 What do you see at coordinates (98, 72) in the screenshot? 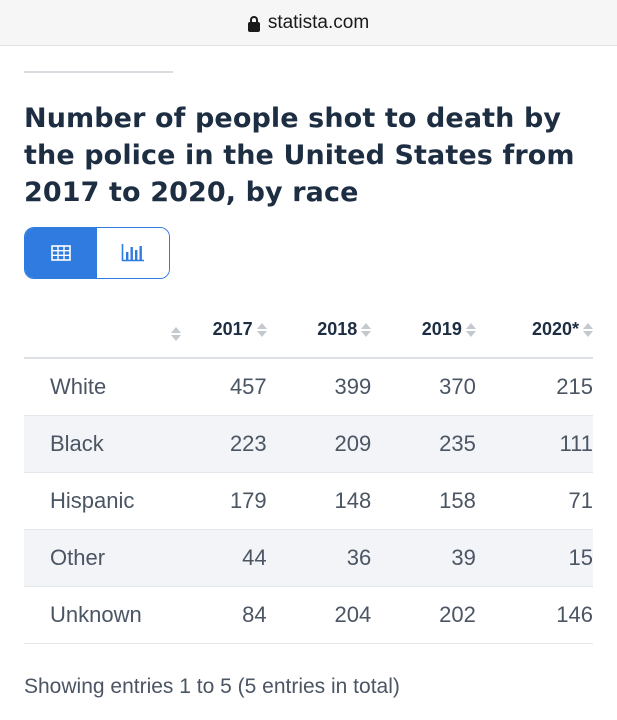
I see `section-divider` at bounding box center [98, 72].